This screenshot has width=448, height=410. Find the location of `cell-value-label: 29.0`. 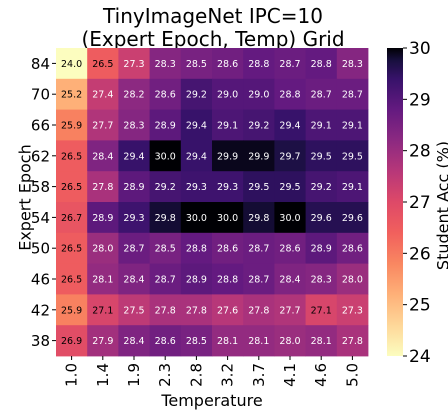

cell-value-label: 29.0 is located at coordinates (258, 95).